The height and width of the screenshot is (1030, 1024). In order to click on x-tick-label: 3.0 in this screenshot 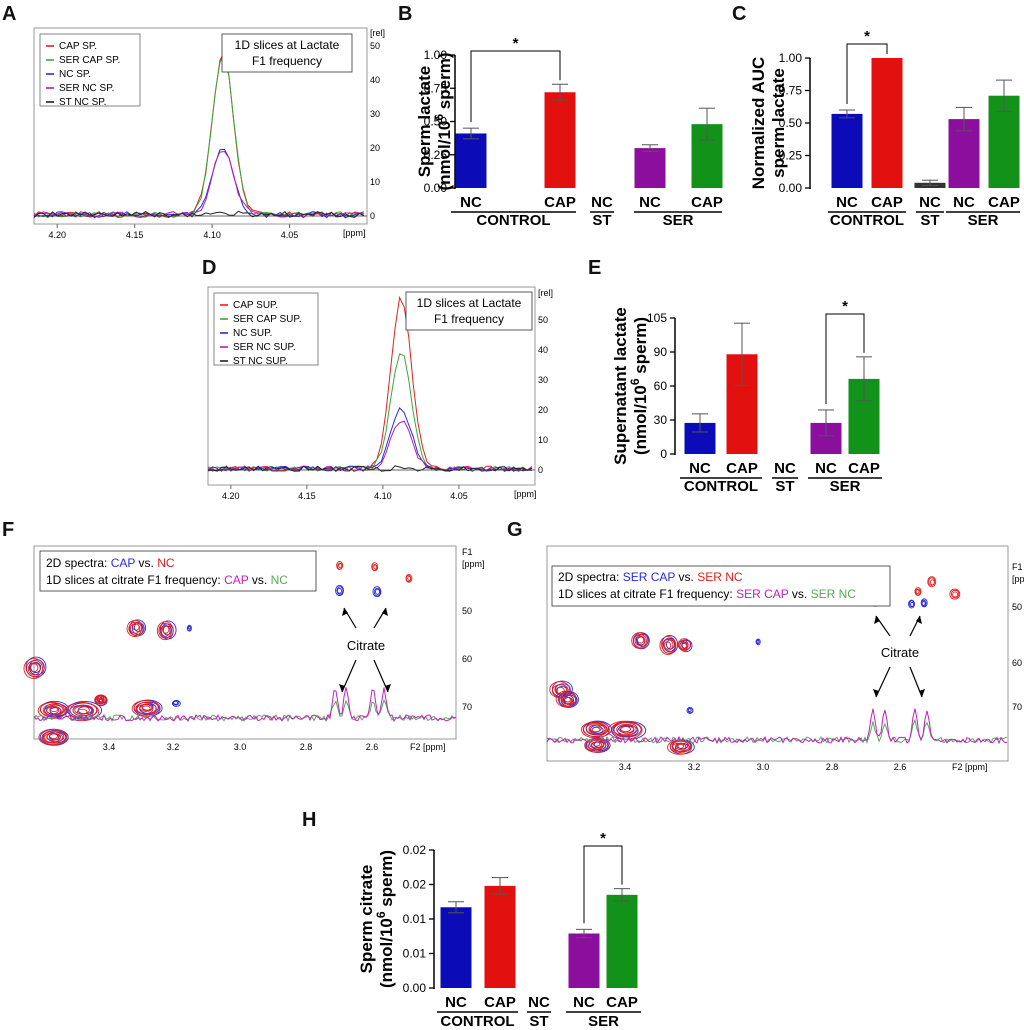, I will do `click(763, 767)`.